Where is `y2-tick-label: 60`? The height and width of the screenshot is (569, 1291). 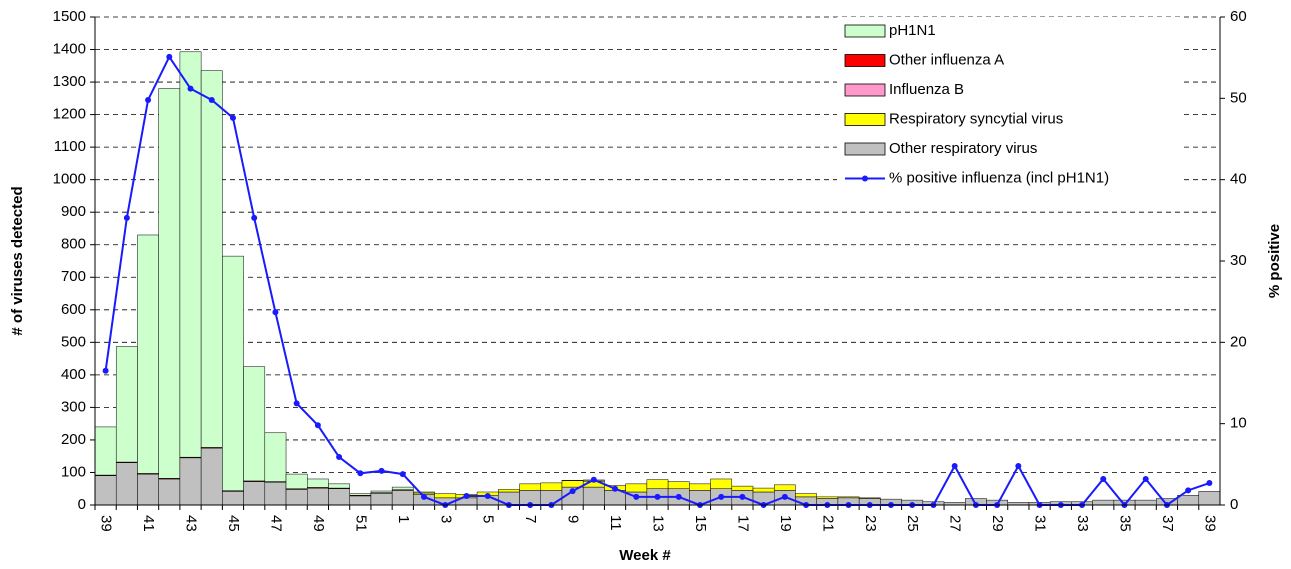 y2-tick-label: 60 is located at coordinates (1238, 16).